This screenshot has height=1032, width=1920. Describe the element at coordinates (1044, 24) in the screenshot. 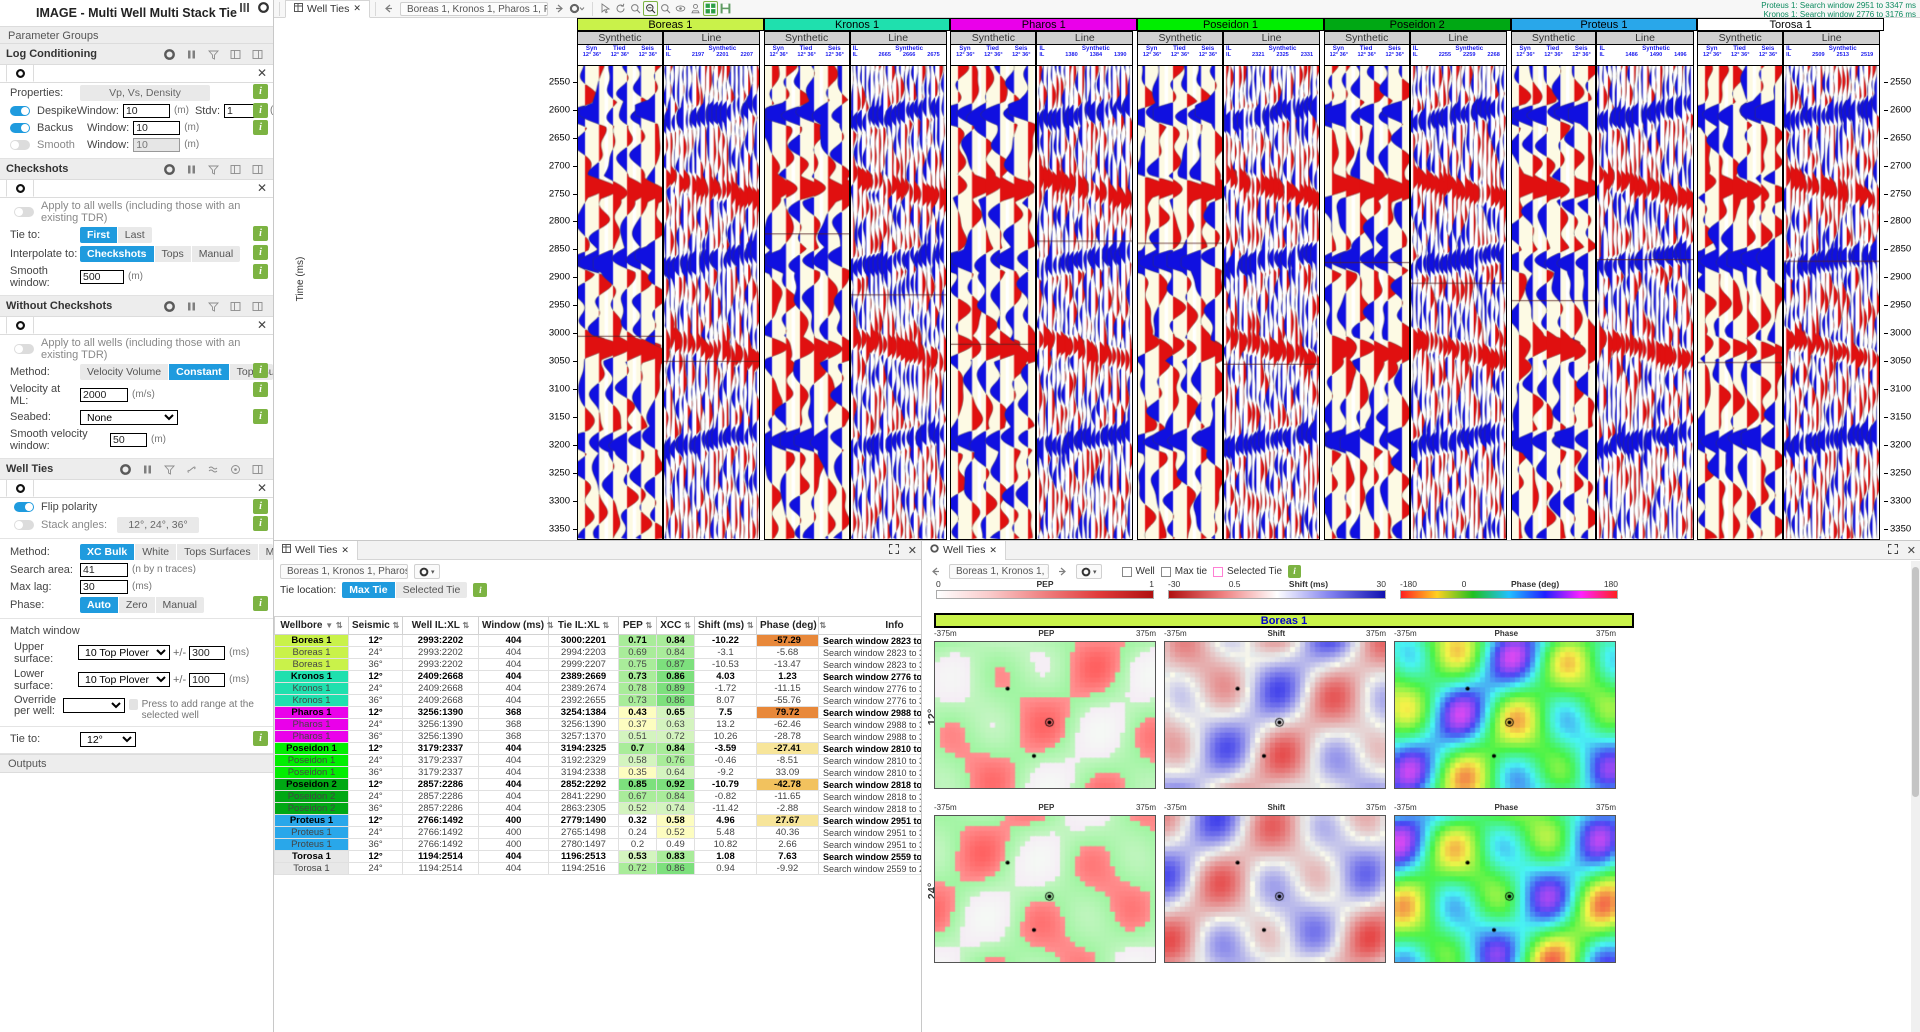

I see `well-header: Pharos 1` at that location.